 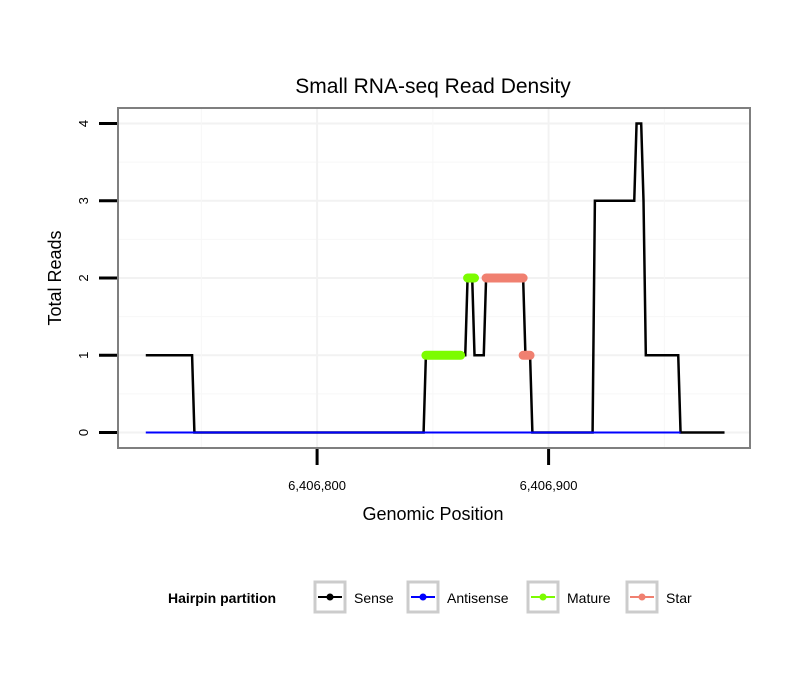 What do you see at coordinates (83, 200) in the screenshot?
I see `y-tick-label-3: 3` at bounding box center [83, 200].